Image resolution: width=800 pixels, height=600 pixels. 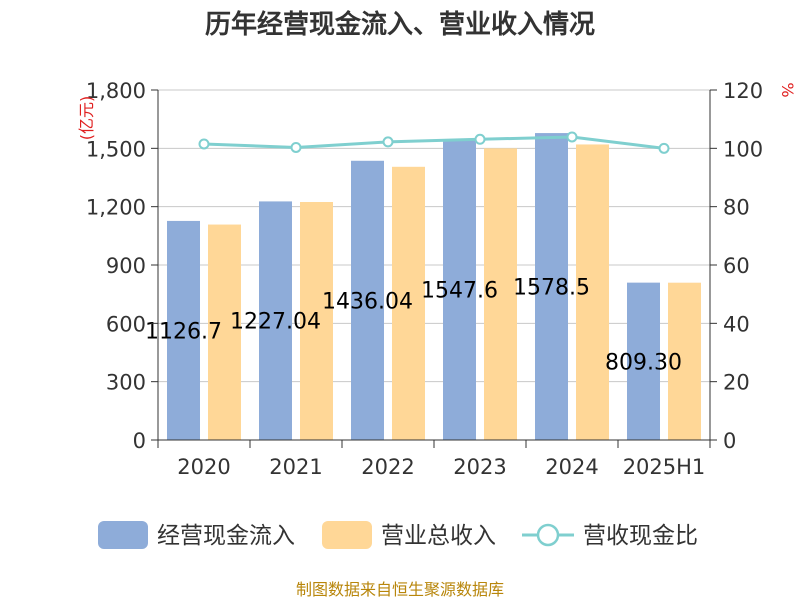 I want to click on right-tick-label: 0, so click(x=729, y=441).